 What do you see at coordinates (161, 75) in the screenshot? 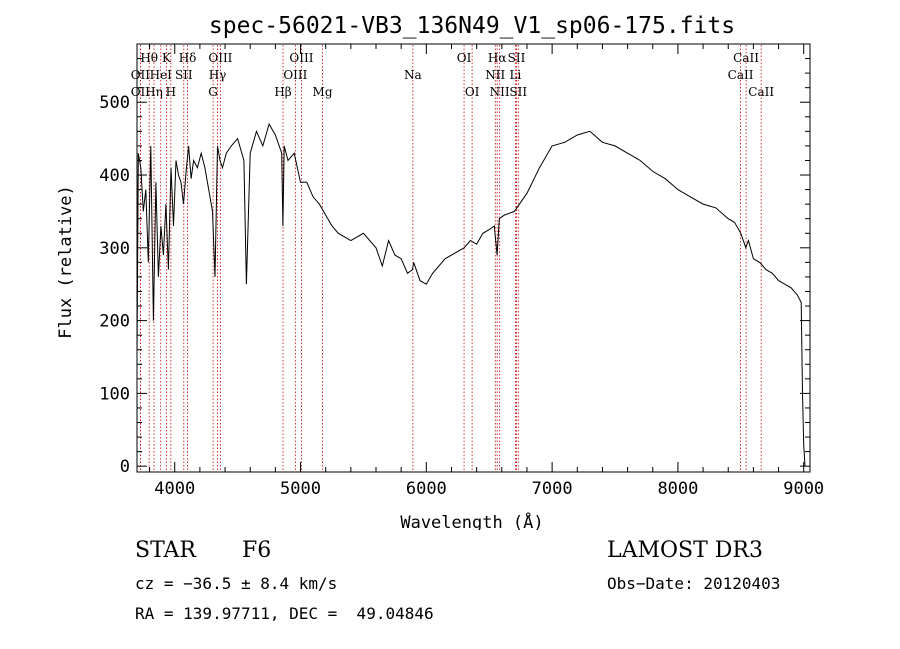
I see `line-label: HeI` at bounding box center [161, 75].